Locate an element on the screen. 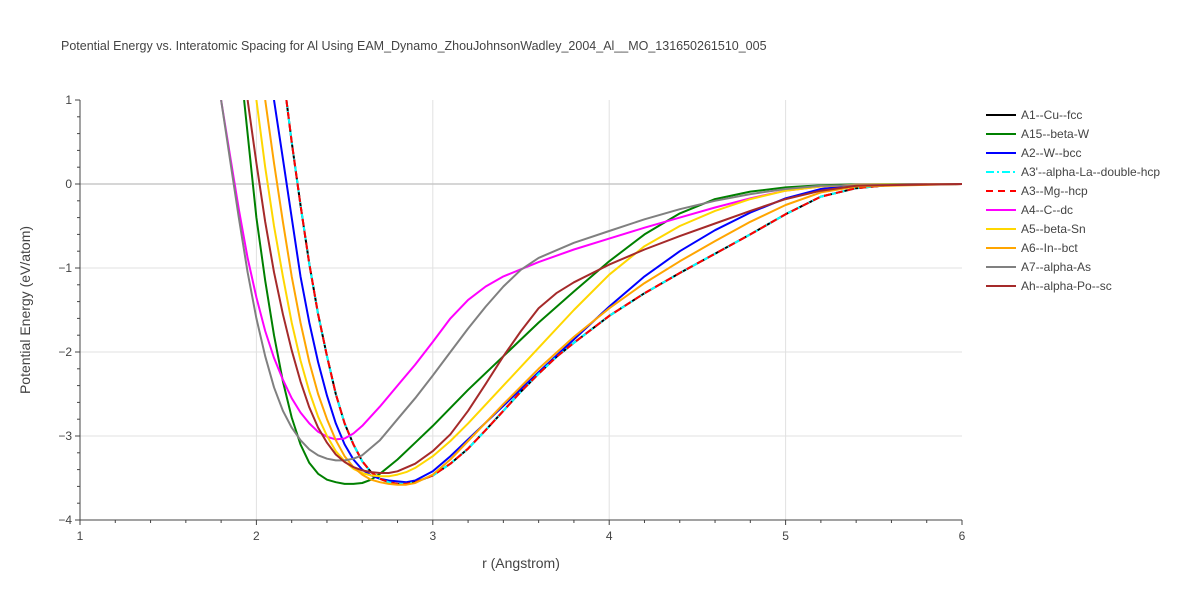 The height and width of the screenshot is (605, 1200). legend-label: A6--In--bct is located at coordinates (1049, 248).